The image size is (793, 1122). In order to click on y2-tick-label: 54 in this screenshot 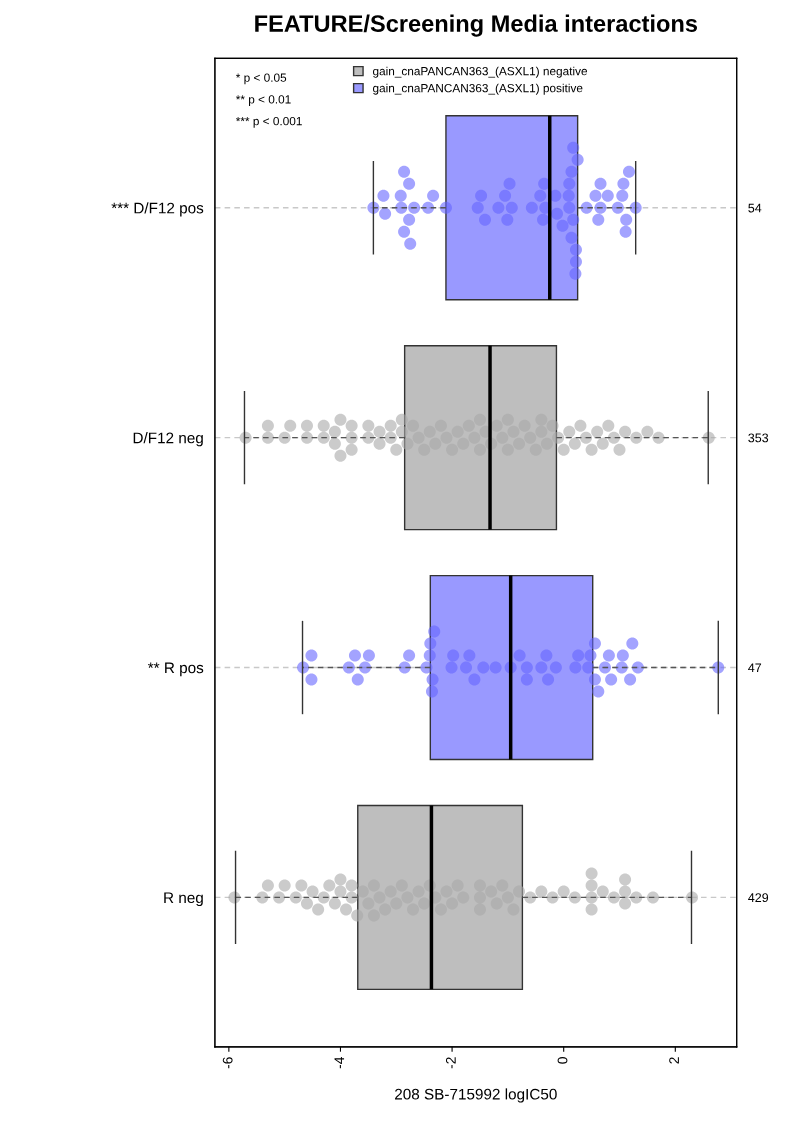, I will do `click(755, 208)`.